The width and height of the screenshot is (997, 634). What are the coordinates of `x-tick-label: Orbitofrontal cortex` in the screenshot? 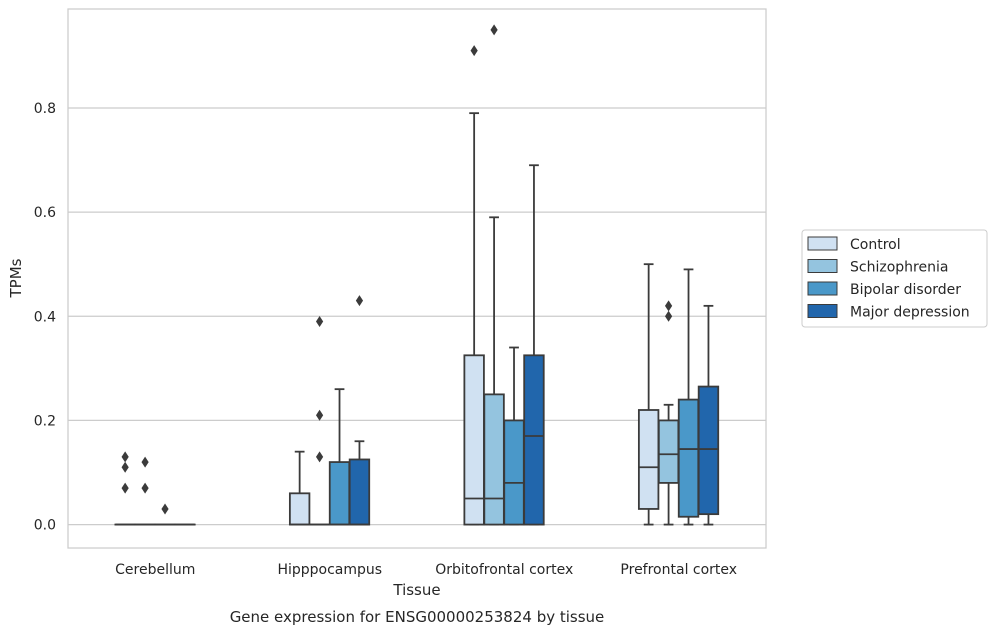 It's located at (504, 570).